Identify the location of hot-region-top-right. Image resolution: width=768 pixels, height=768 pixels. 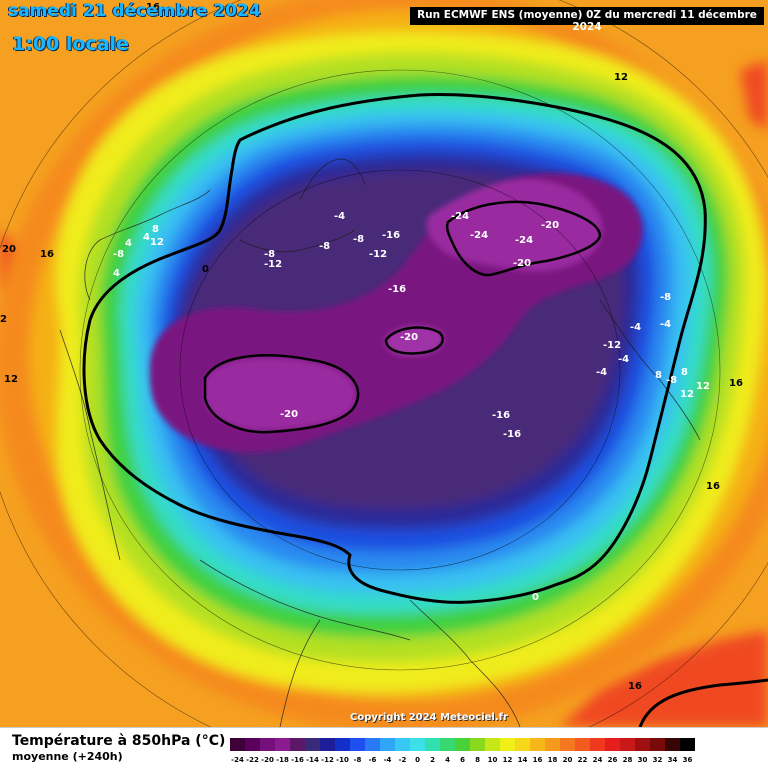
(754, 95).